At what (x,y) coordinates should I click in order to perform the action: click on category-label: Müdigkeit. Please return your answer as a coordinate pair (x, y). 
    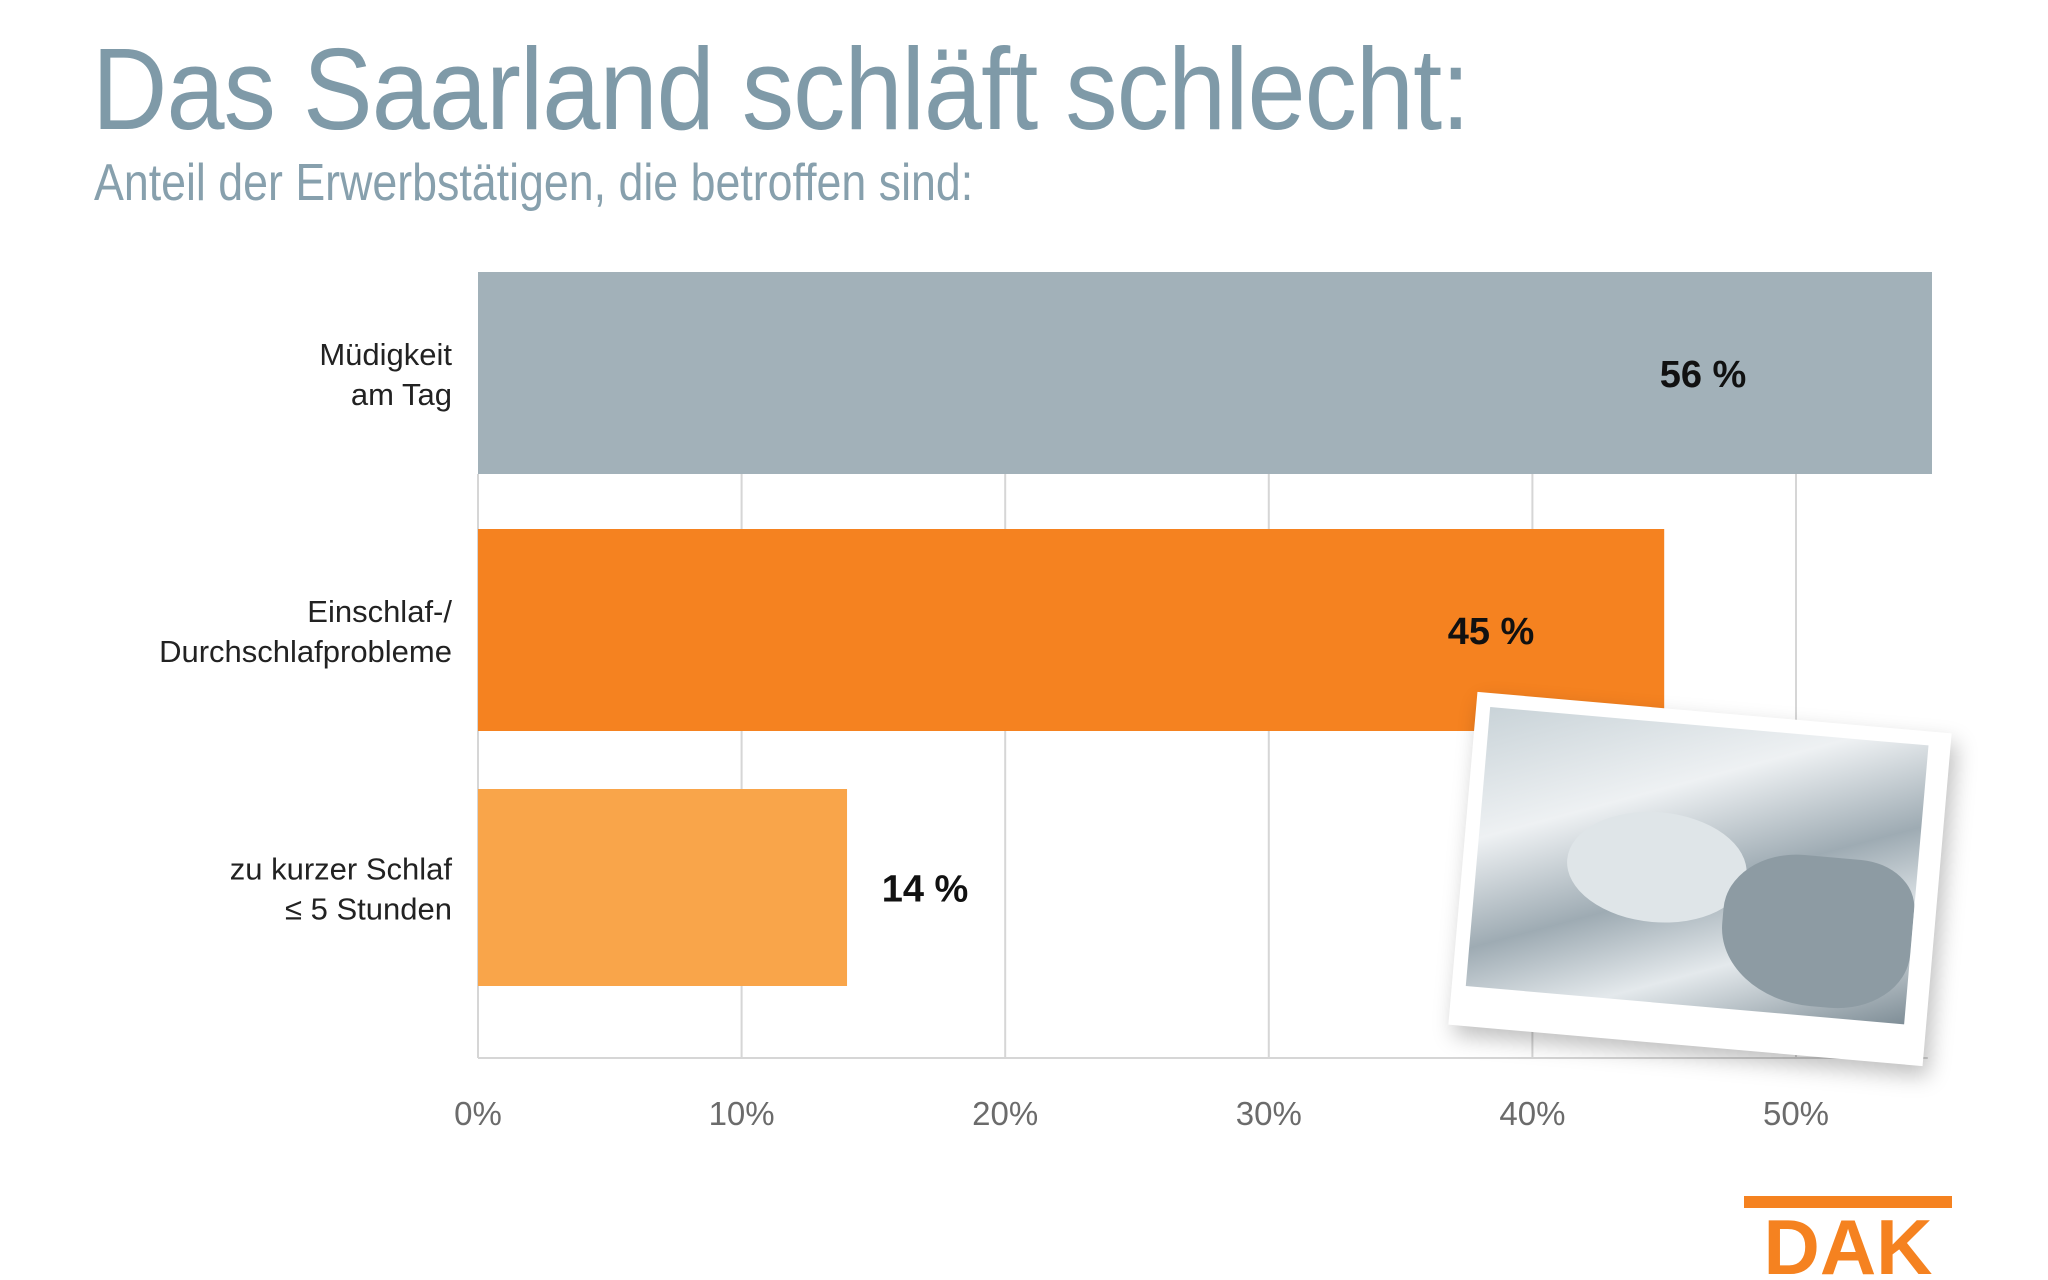
    Looking at the image, I should click on (385, 354).